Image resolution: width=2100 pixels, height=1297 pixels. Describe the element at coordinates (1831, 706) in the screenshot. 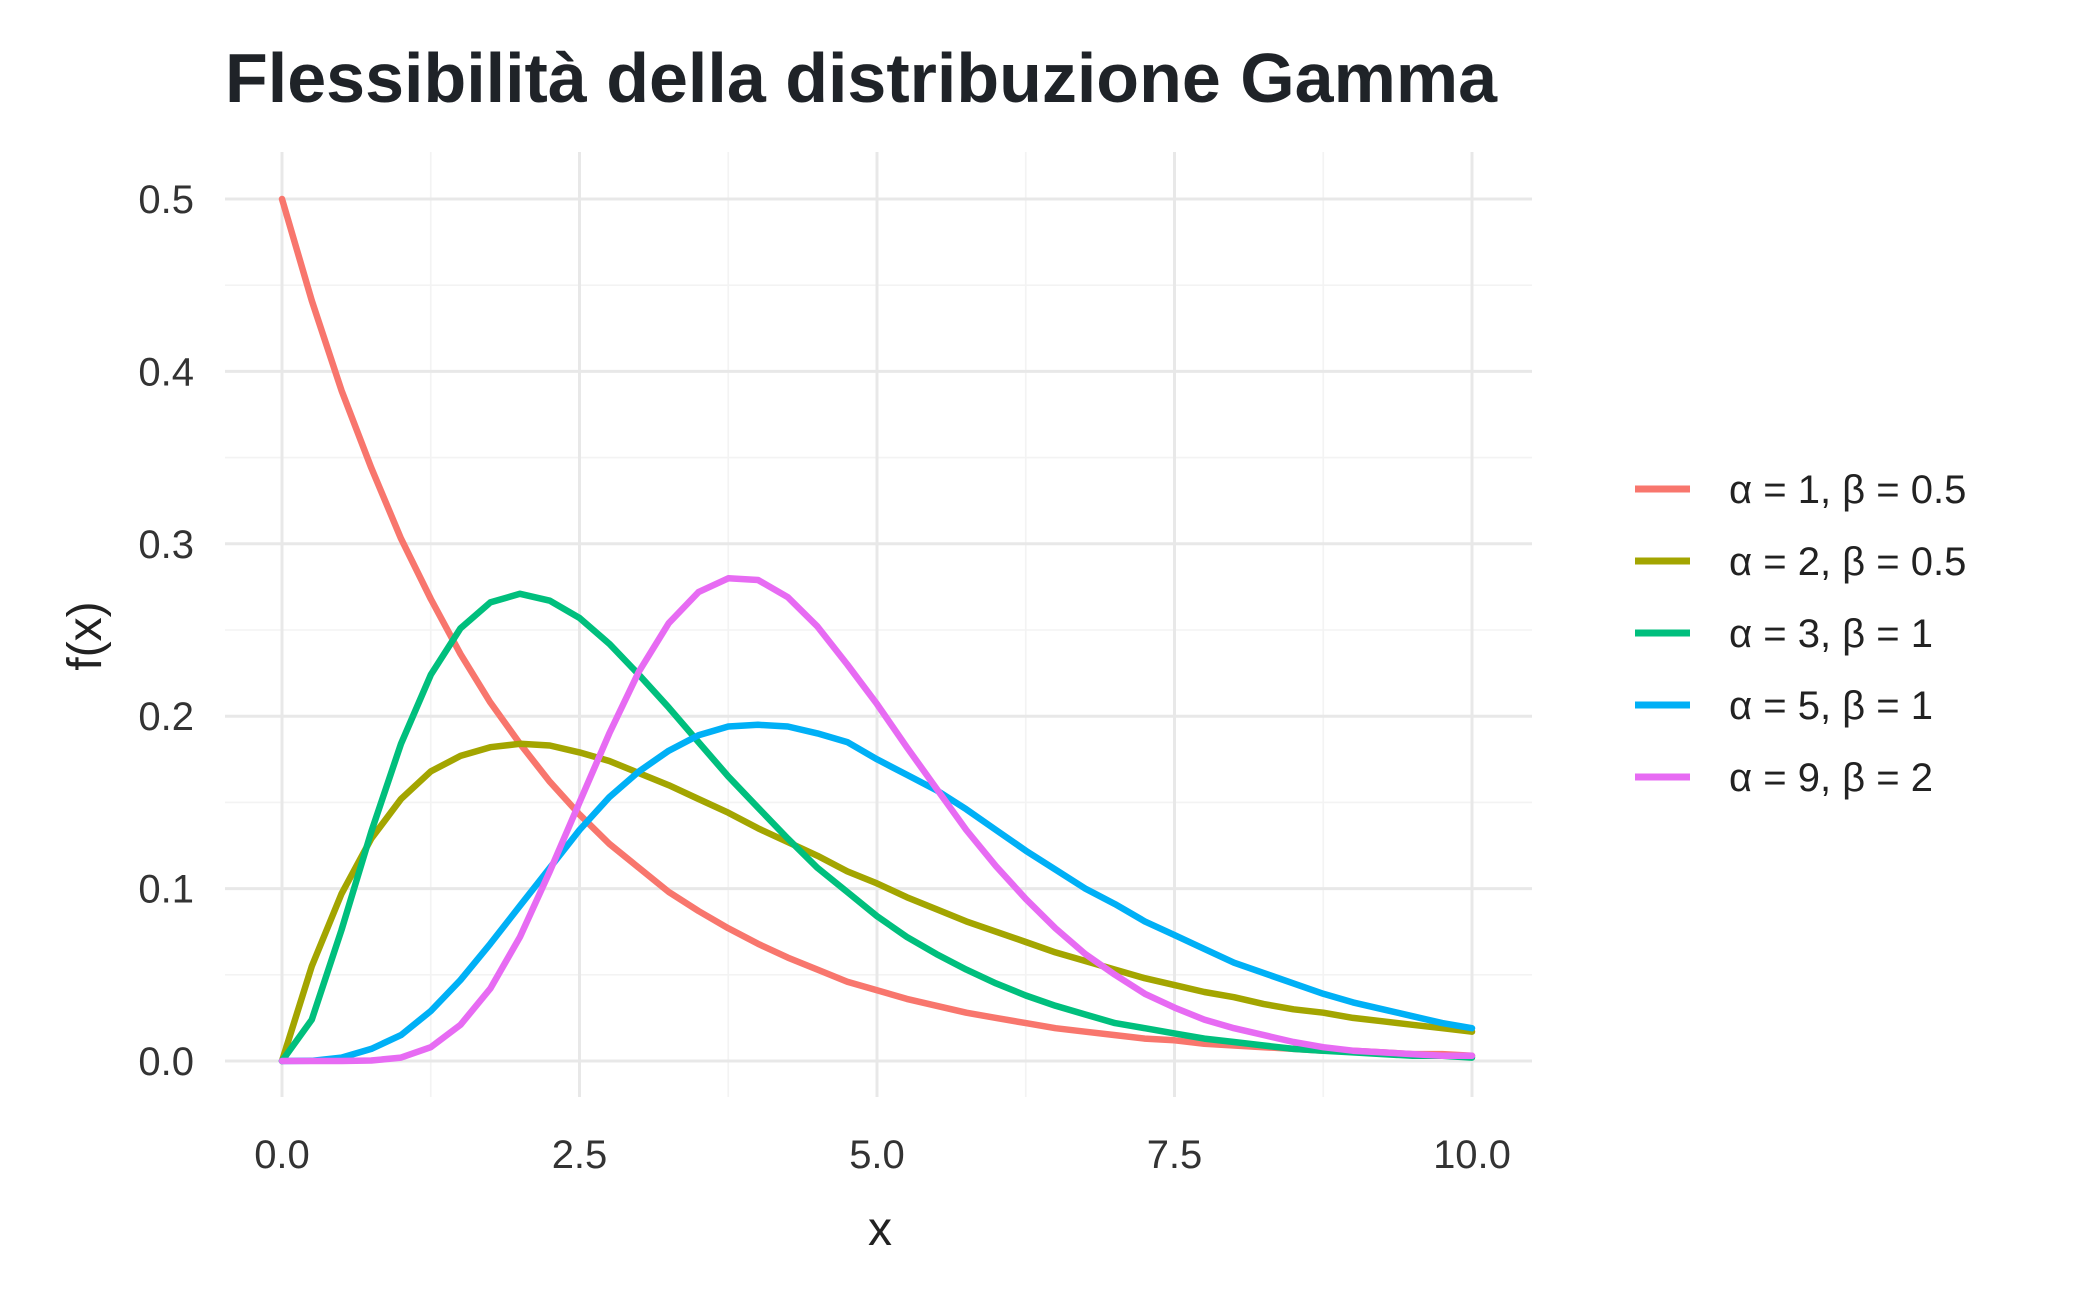

I see `legend-label-4: α = 5, β = 1` at that location.